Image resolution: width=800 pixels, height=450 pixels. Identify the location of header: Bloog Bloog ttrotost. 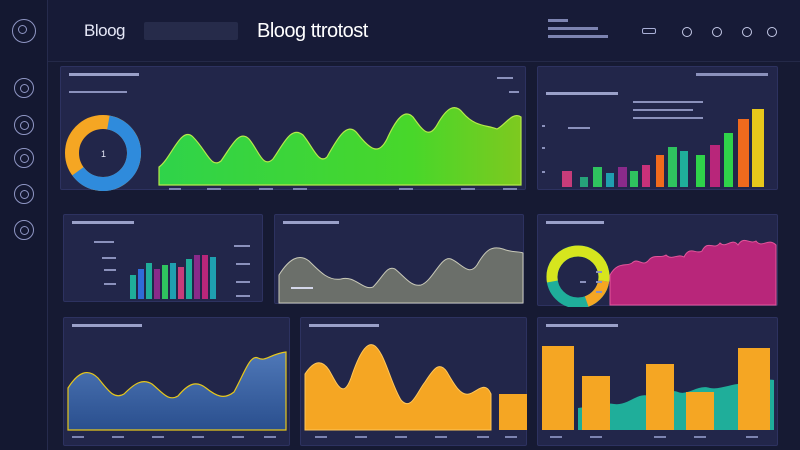
(424, 31).